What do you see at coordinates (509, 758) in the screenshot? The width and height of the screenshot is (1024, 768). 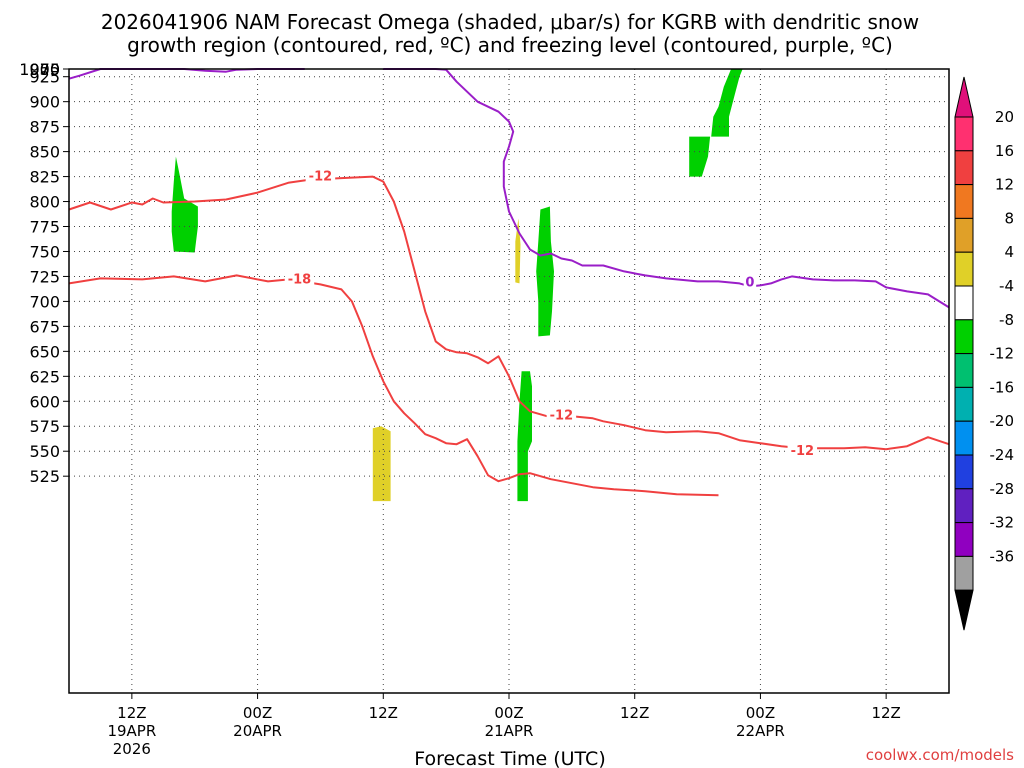 I see `x-axis-label: Forecast Time (UTC)` at bounding box center [509, 758].